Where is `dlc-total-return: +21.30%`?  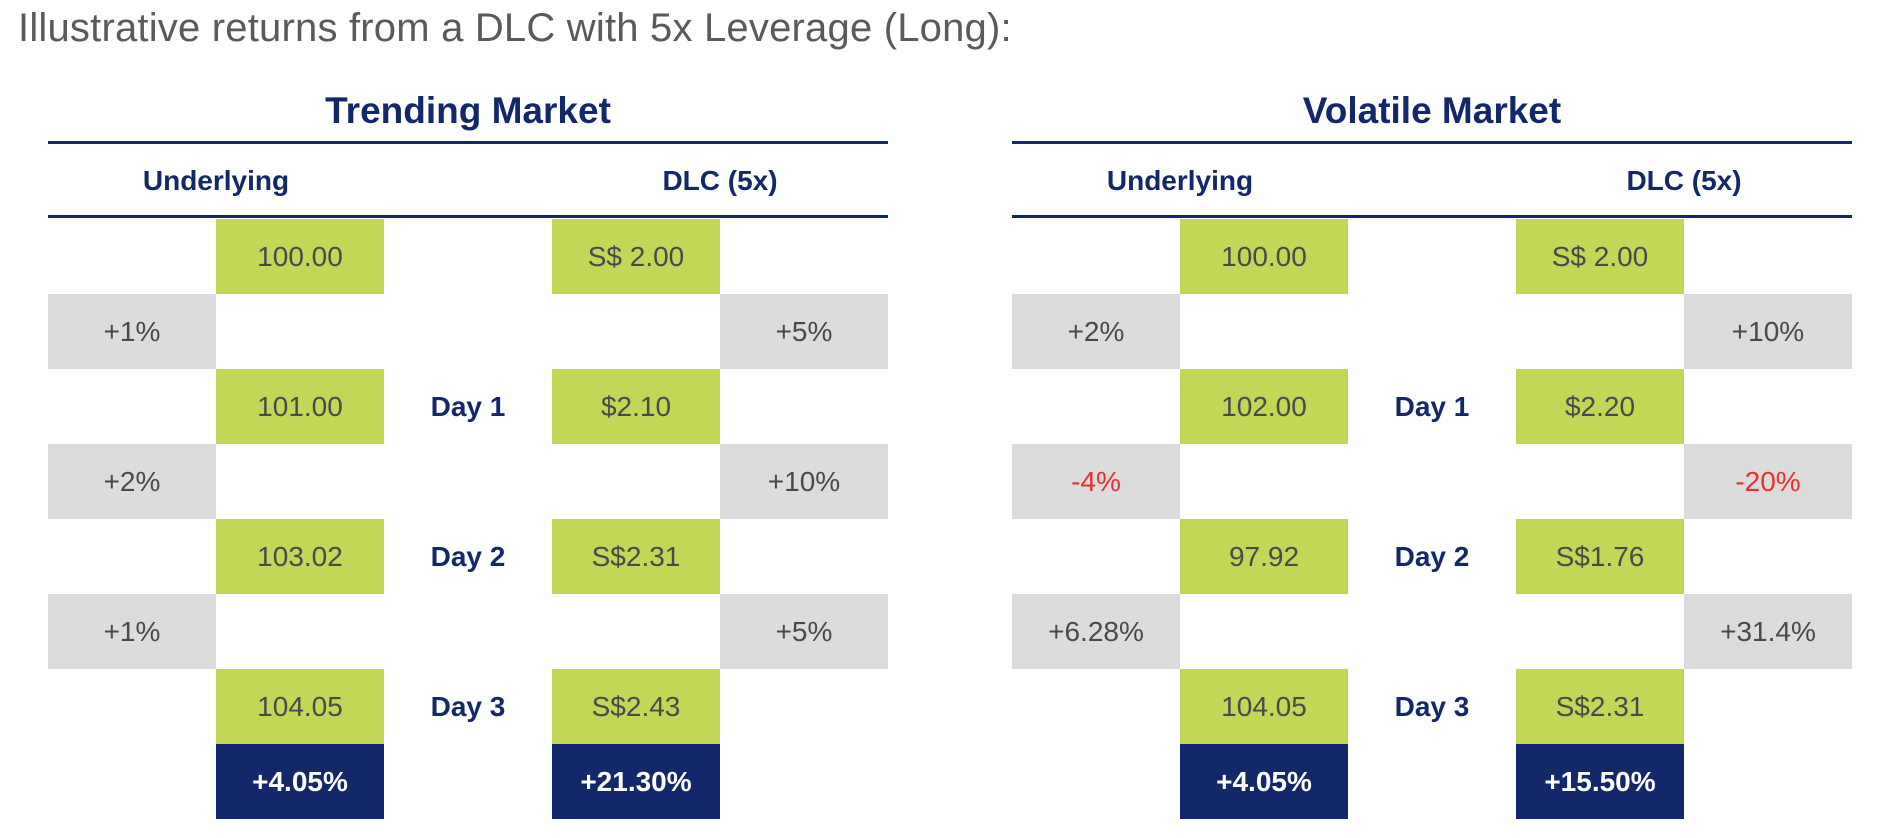
dlc-total-return: +21.30% is located at coordinates (636, 781).